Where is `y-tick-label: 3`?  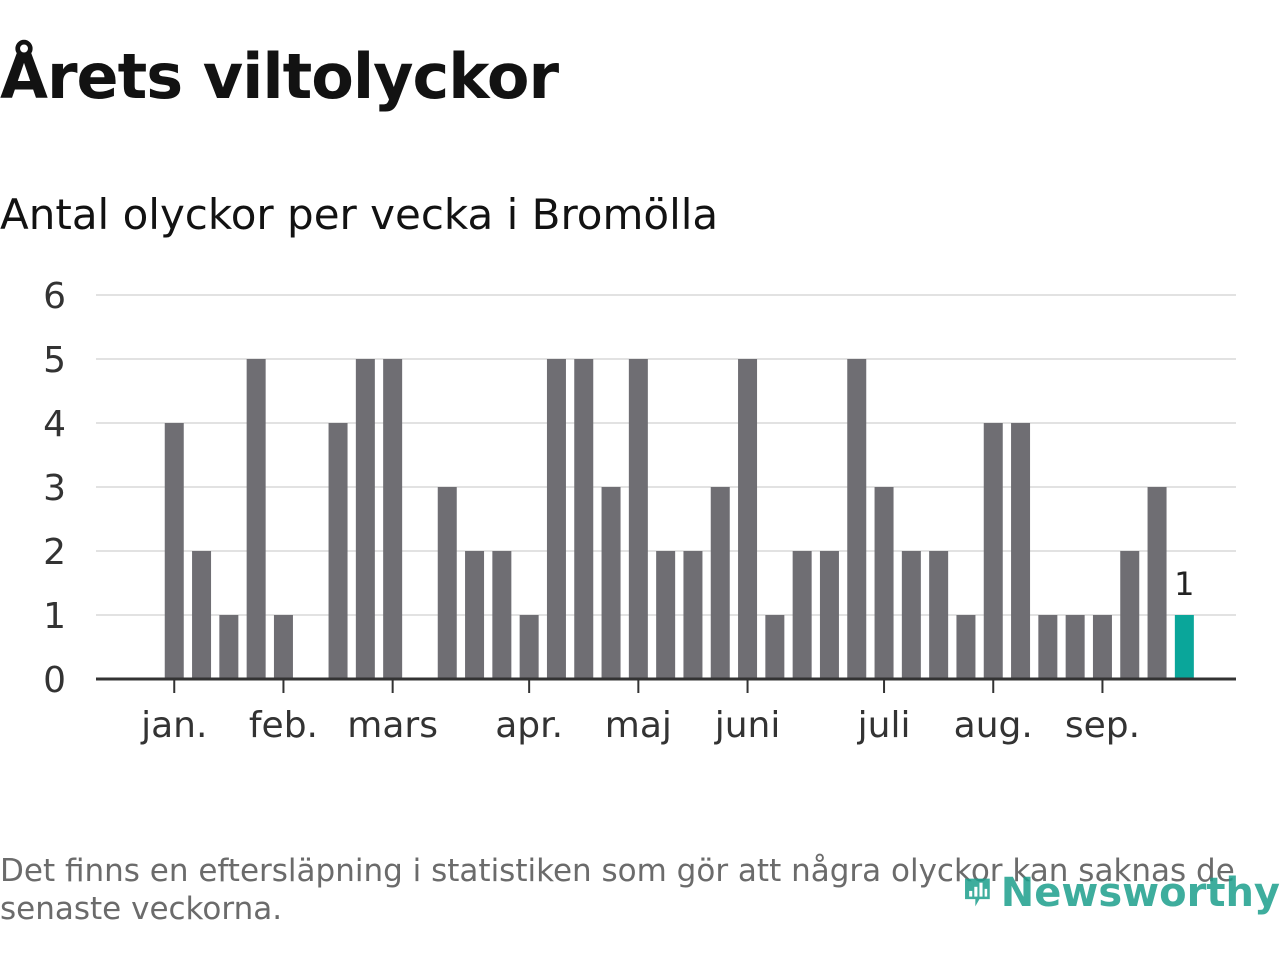
y-tick-label: 3 is located at coordinates (54, 488).